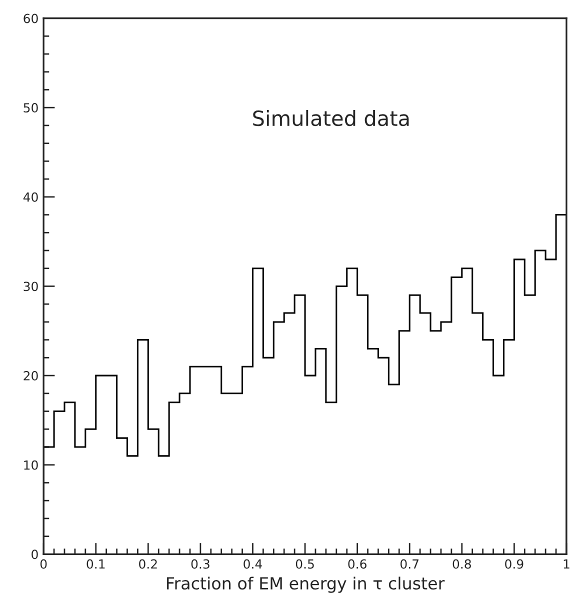 This screenshot has width=581, height=609. What do you see at coordinates (305, 564) in the screenshot?
I see `x-tick-label: 0.5` at bounding box center [305, 564].